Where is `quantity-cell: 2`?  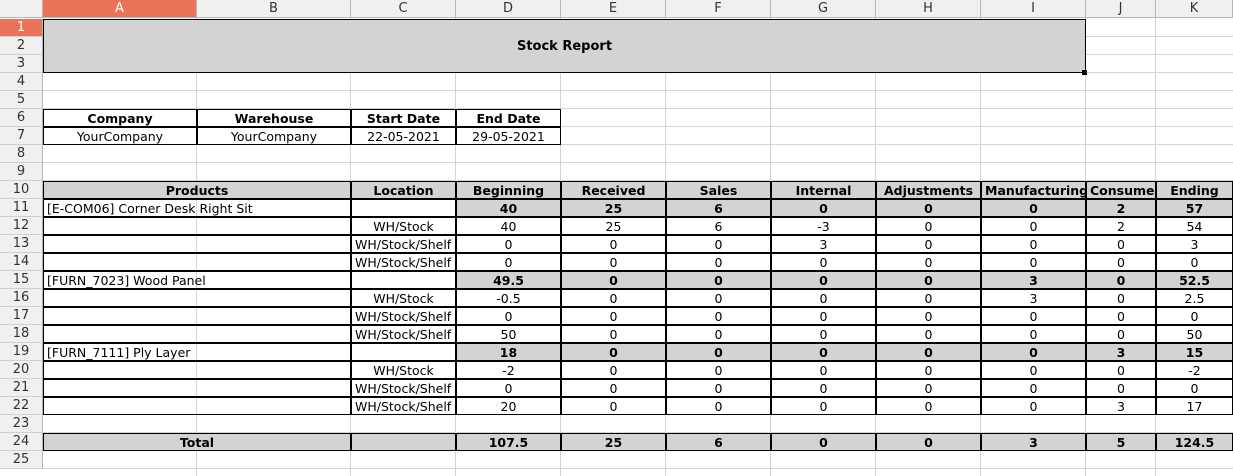 quantity-cell: 2 is located at coordinates (1121, 208).